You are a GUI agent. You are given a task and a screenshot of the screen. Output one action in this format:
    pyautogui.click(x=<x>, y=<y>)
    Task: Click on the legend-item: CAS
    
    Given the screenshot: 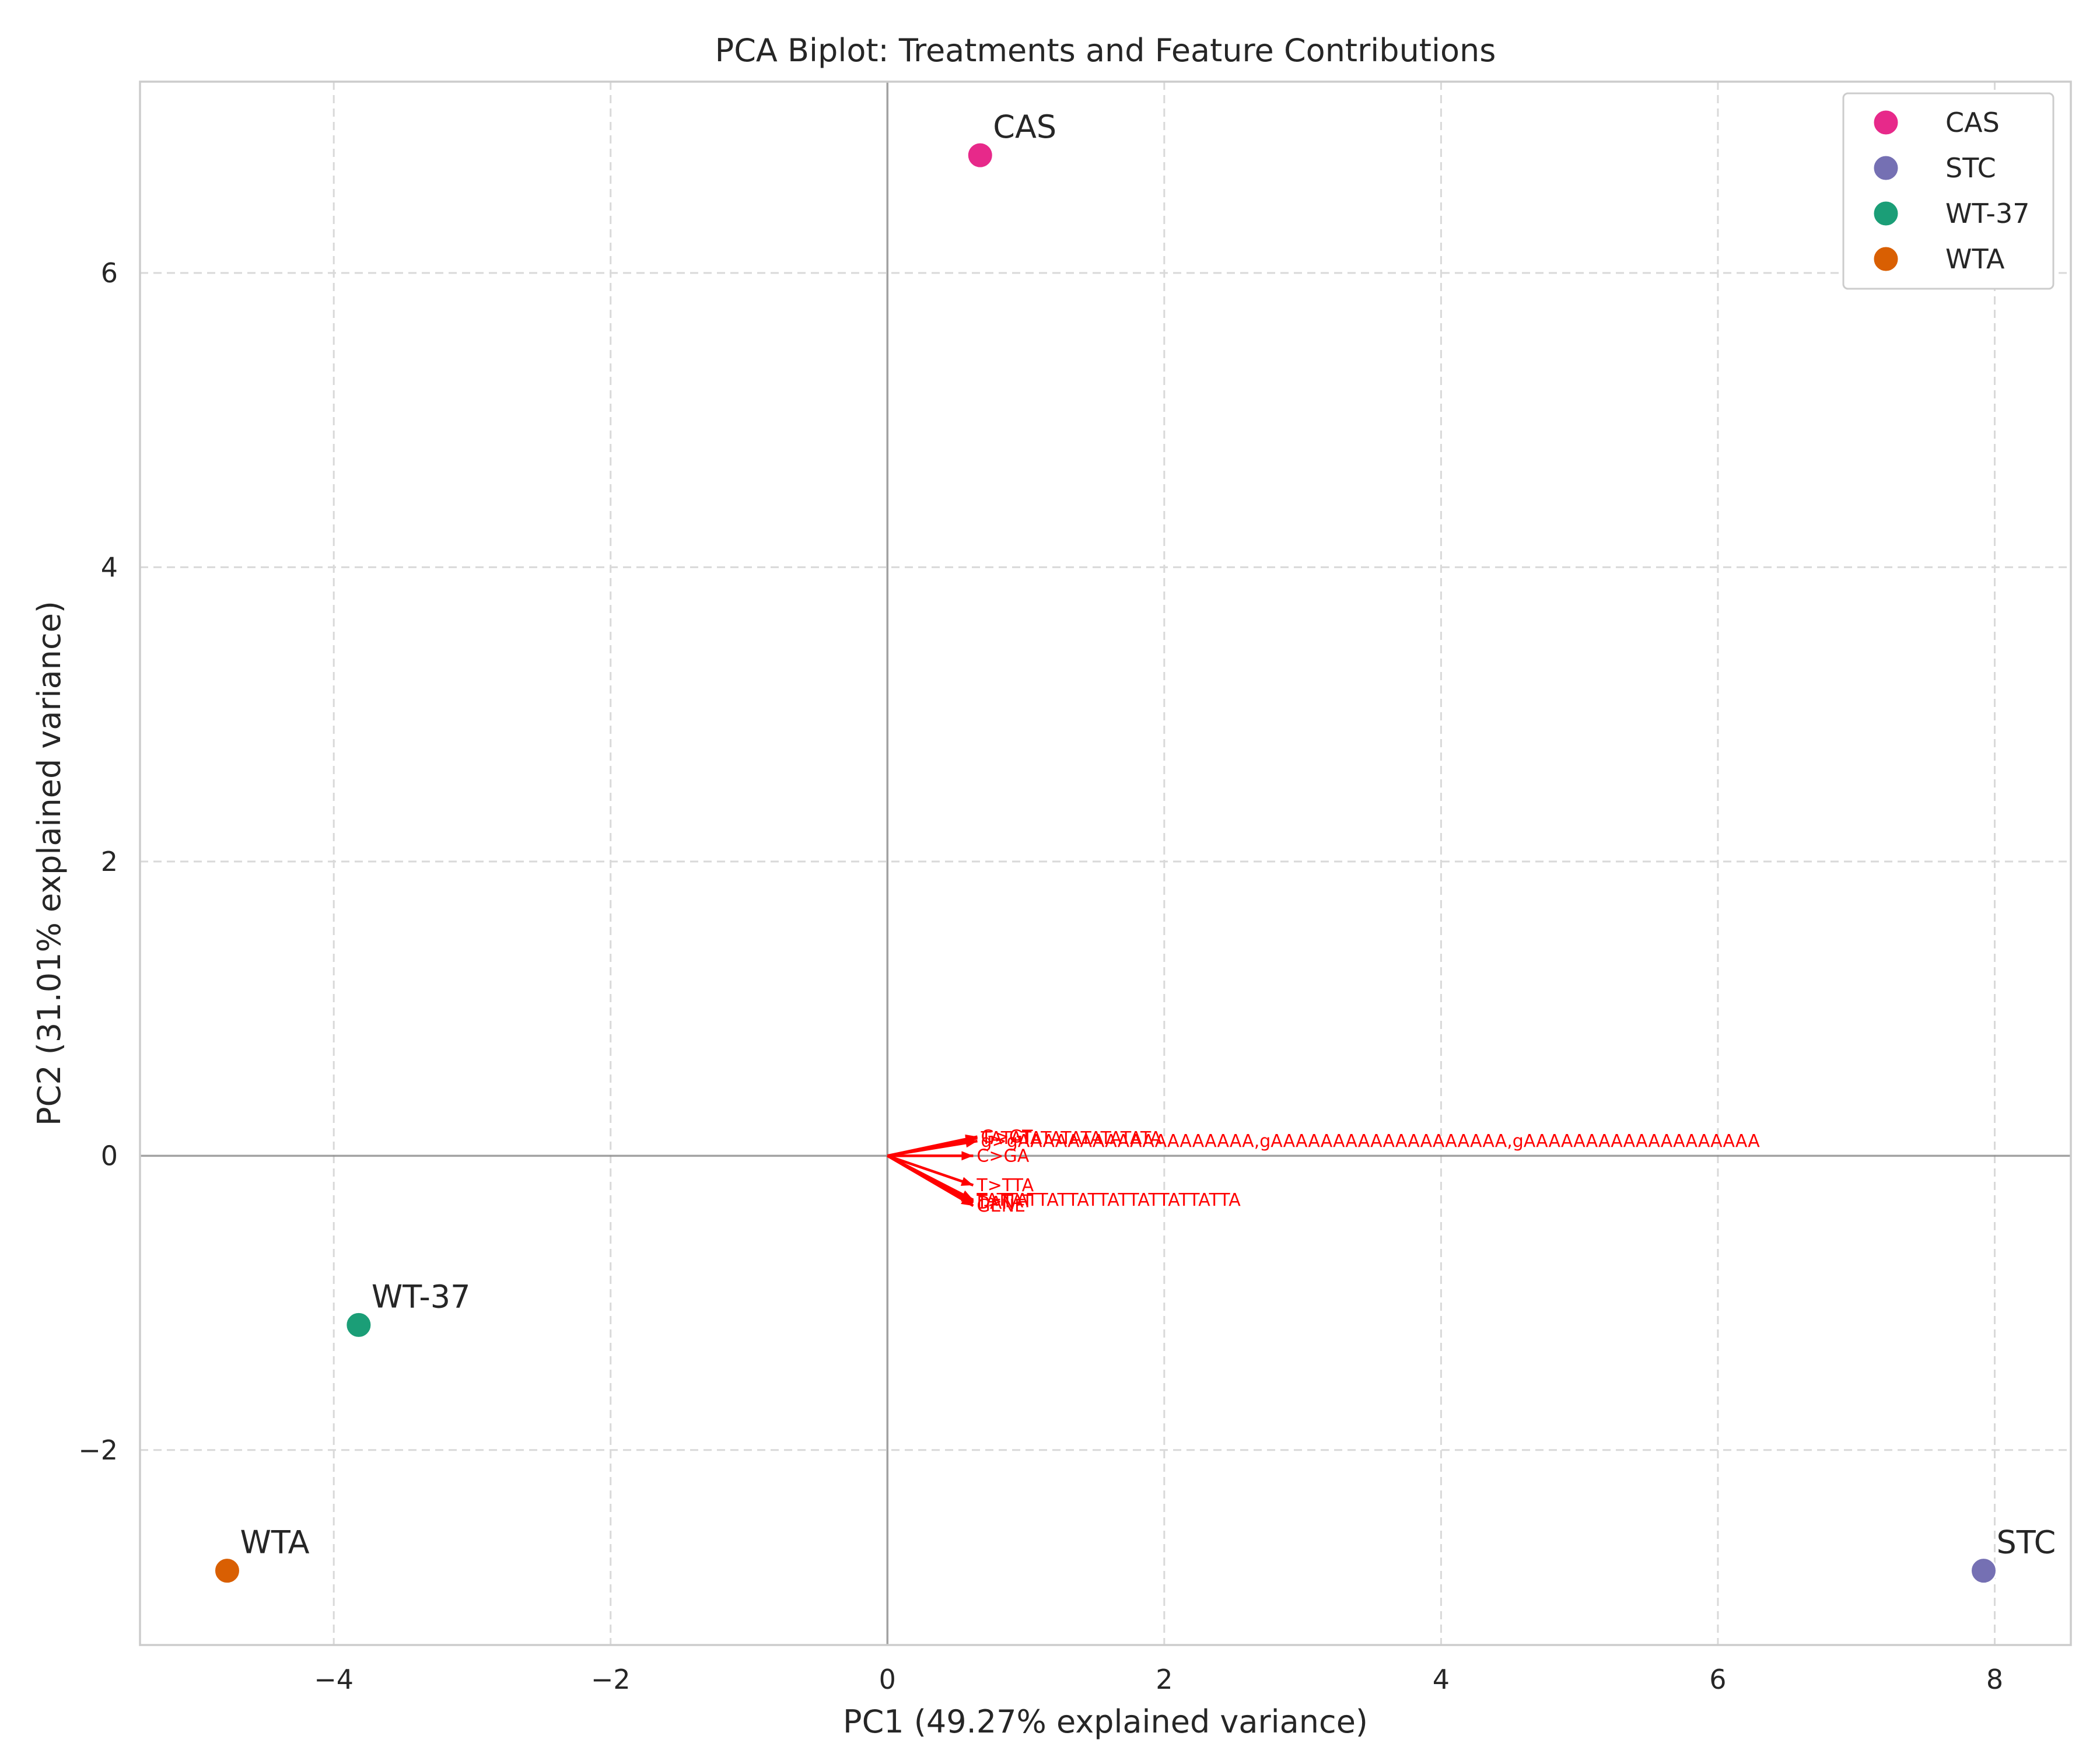 What is the action you would take?
    pyautogui.click(x=1936, y=123)
    